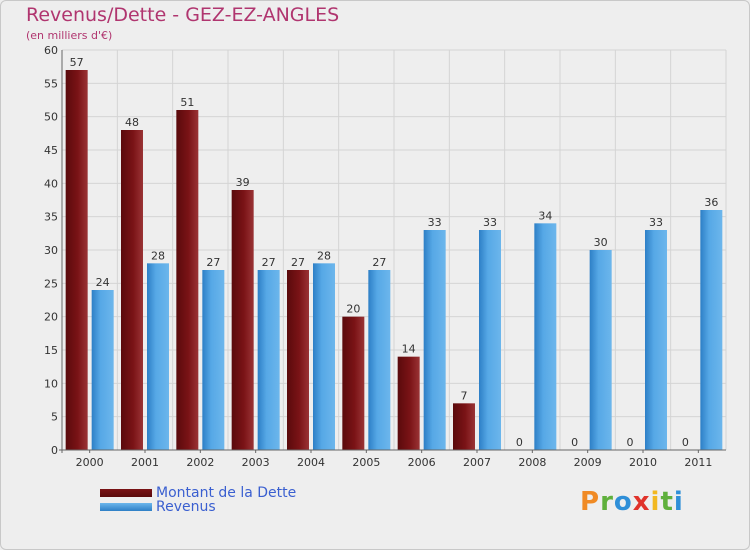 The image size is (750, 550). Describe the element at coordinates (464, 395) in the screenshot. I see `bar-debt-value-label: 7` at that location.